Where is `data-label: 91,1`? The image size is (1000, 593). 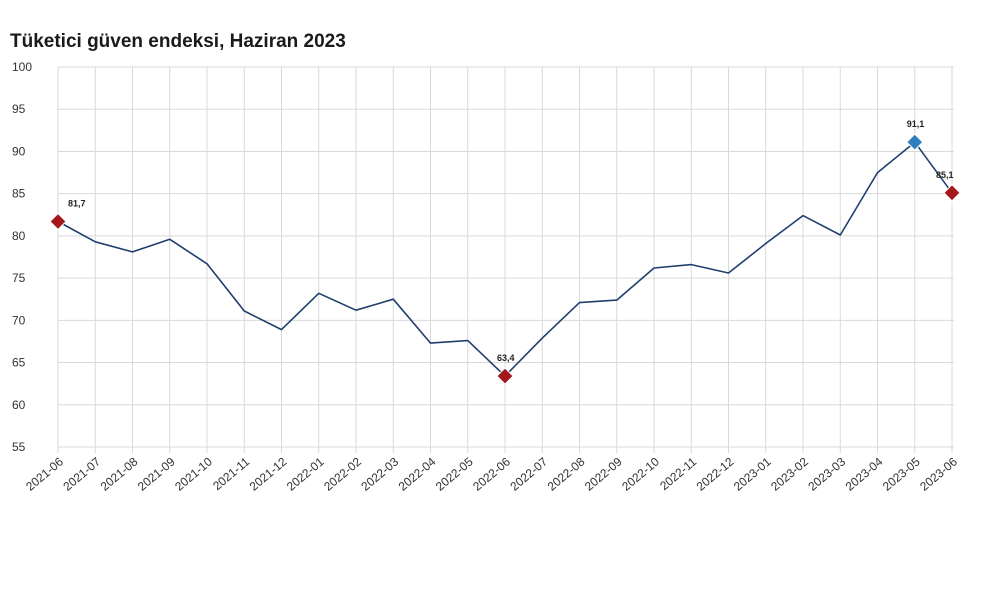 data-label: 91,1 is located at coordinates (916, 124).